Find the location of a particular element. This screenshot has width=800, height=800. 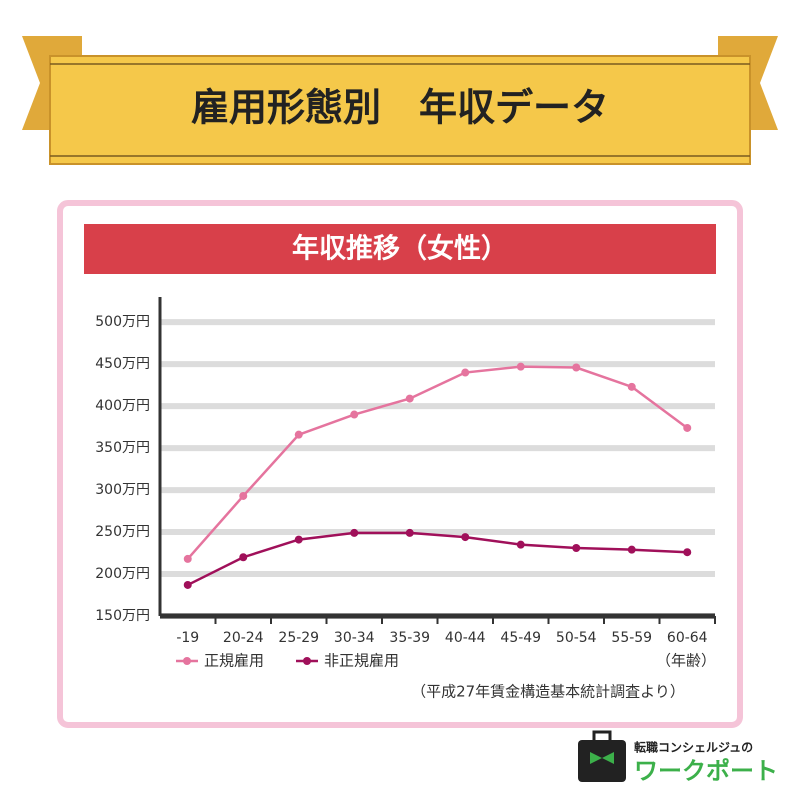

chart-title: 年収推移（女性） is located at coordinates (400, 249).